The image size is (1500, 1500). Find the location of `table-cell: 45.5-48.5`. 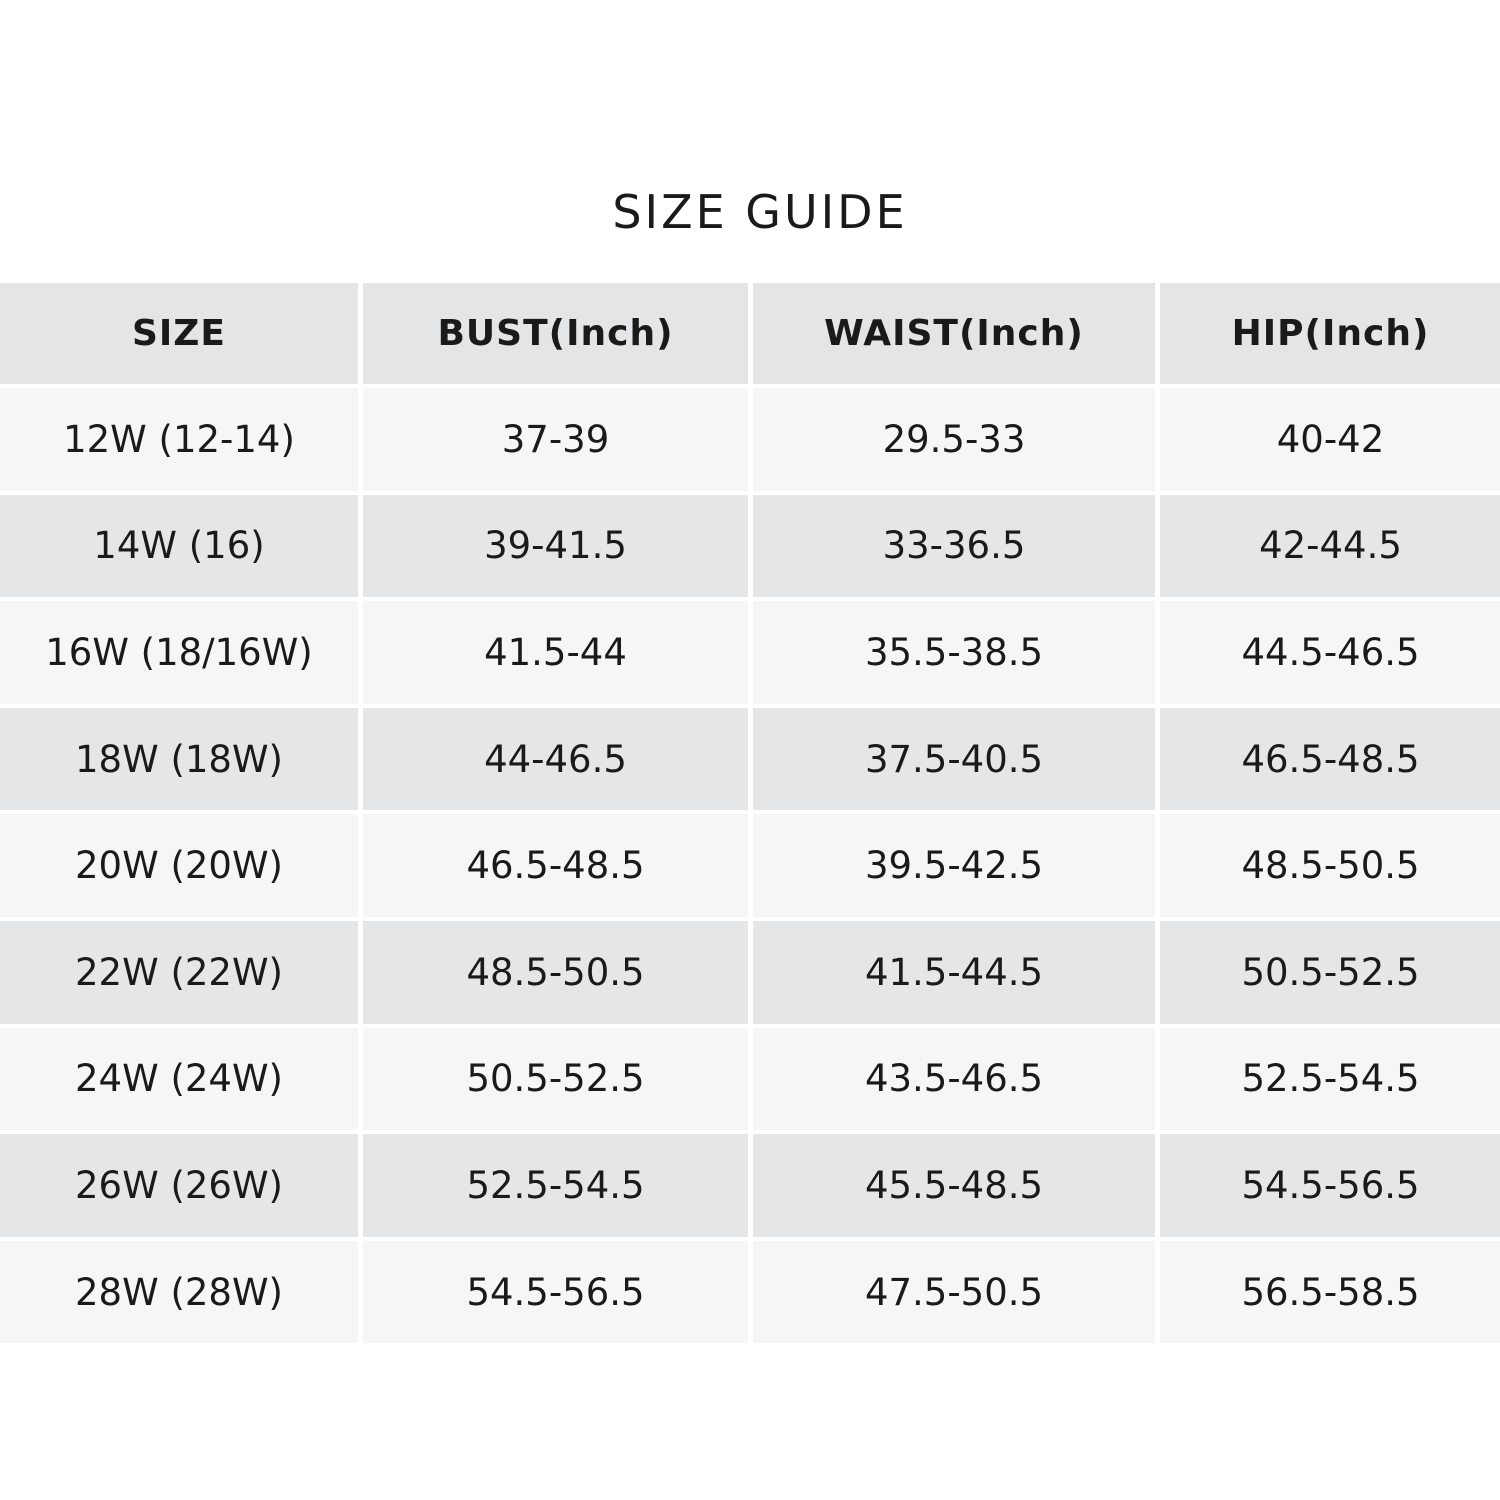

table-cell: 45.5-48.5 is located at coordinates (954, 1185).